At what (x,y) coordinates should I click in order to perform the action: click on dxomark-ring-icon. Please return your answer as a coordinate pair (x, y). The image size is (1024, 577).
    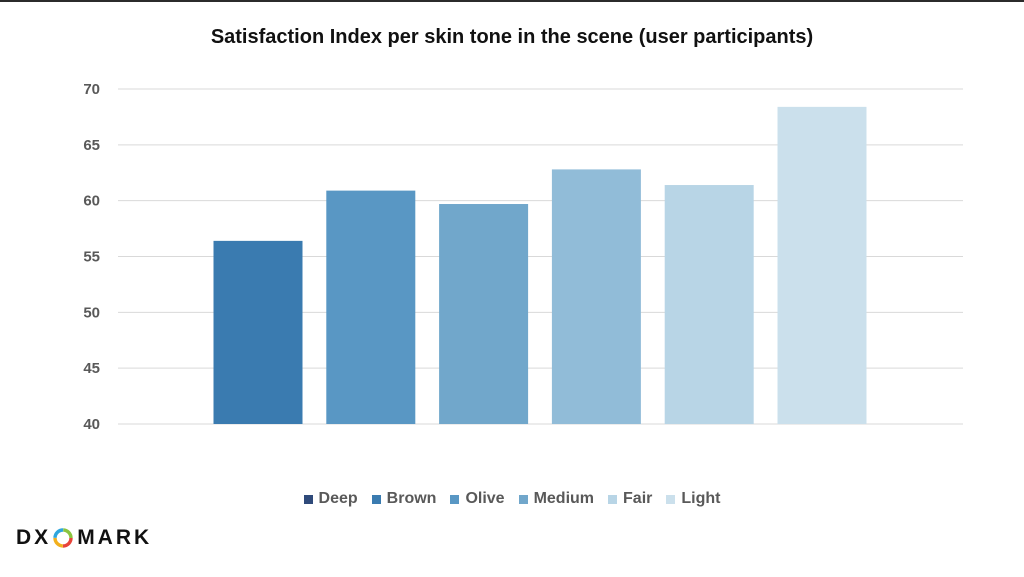
    Looking at the image, I should click on (63, 538).